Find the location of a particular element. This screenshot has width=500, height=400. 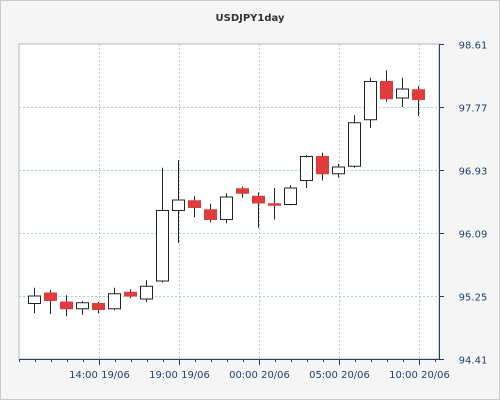

x-tick-label: 10:00 20/06 is located at coordinates (419, 375).